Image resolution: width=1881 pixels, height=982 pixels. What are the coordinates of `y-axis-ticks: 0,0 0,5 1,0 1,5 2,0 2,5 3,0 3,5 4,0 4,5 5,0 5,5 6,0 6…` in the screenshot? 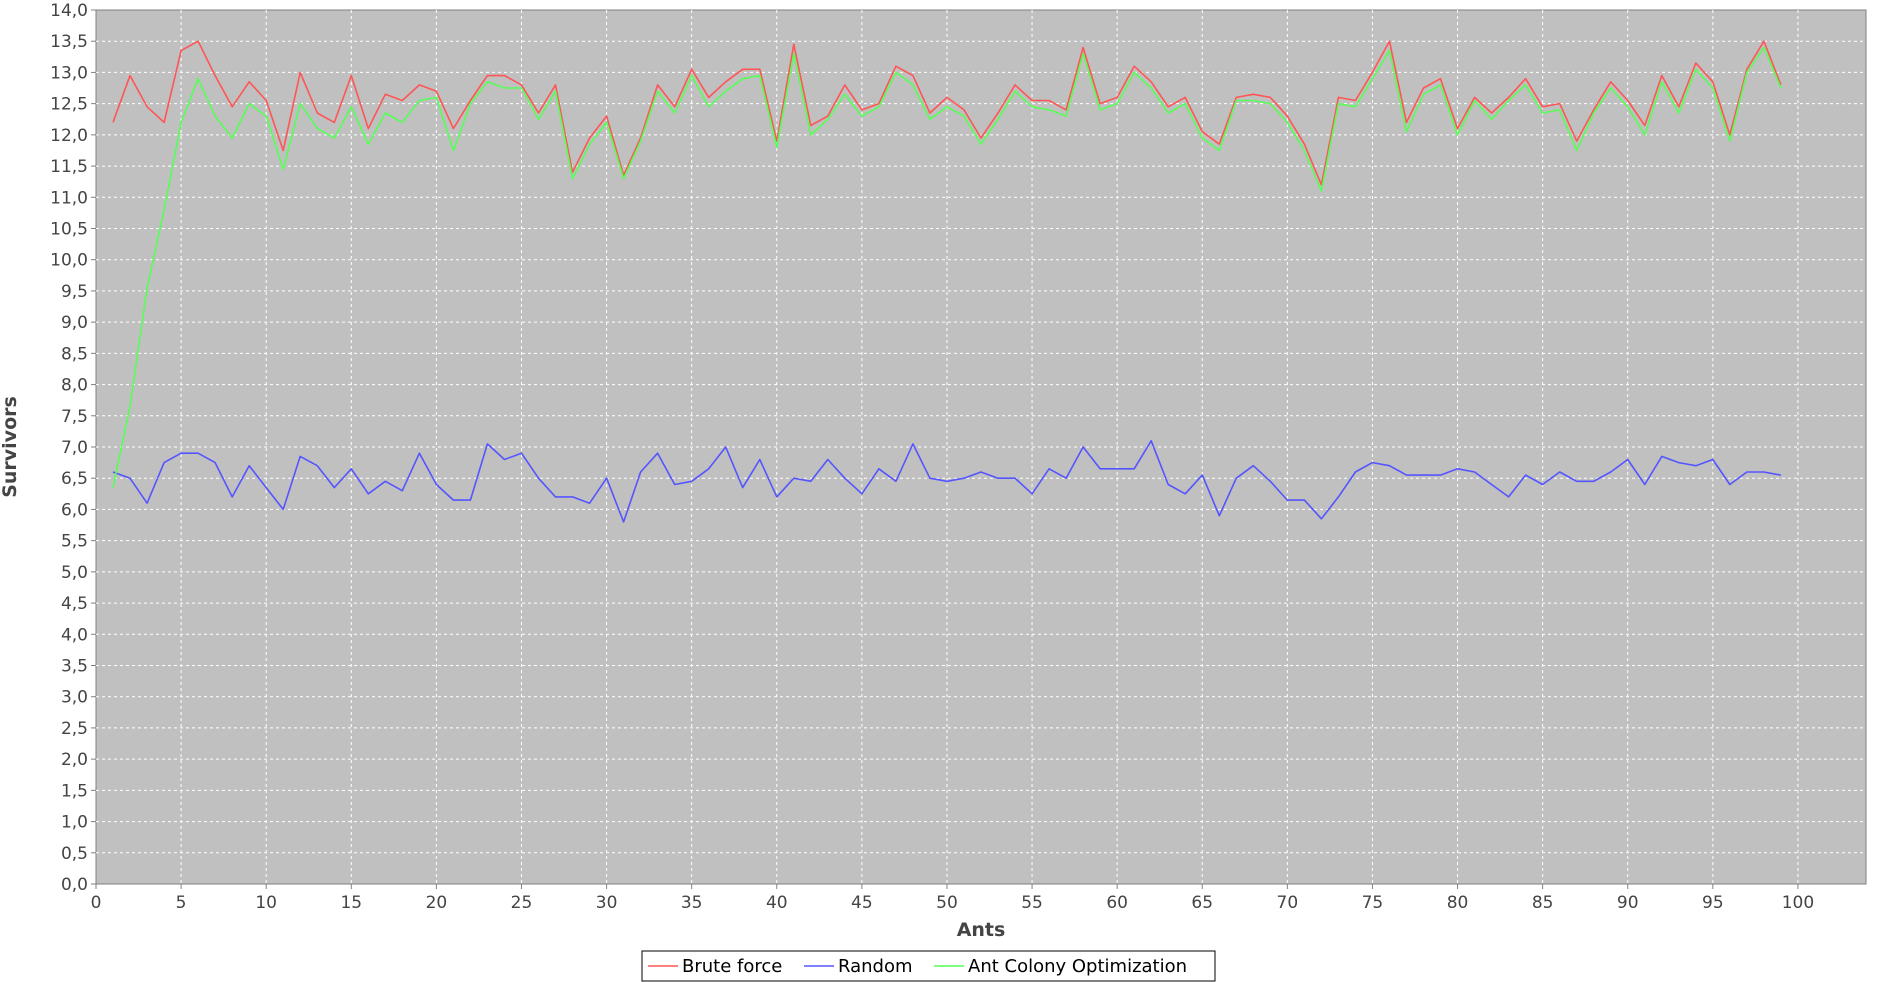 It's located at (73, 448).